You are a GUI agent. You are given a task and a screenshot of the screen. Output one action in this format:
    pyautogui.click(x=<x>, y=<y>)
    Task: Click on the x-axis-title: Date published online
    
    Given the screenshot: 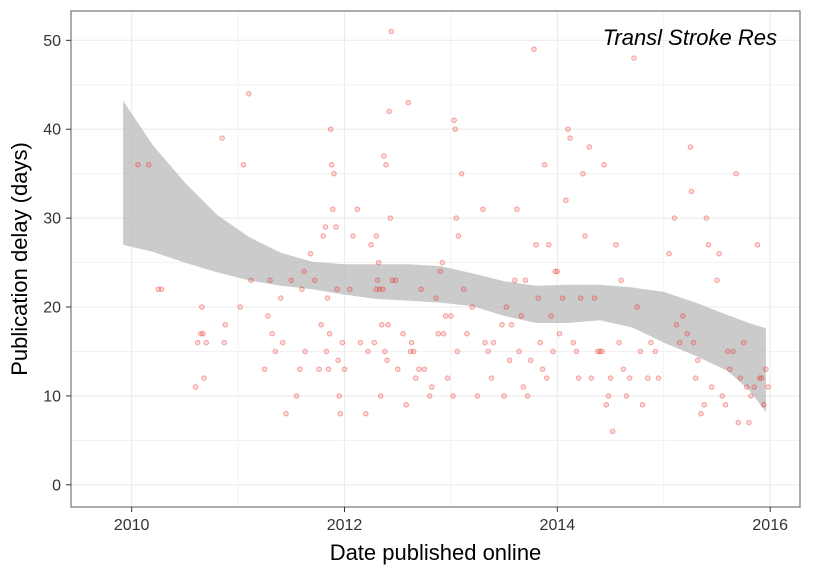 What is the action you would take?
    pyautogui.click(x=436, y=552)
    